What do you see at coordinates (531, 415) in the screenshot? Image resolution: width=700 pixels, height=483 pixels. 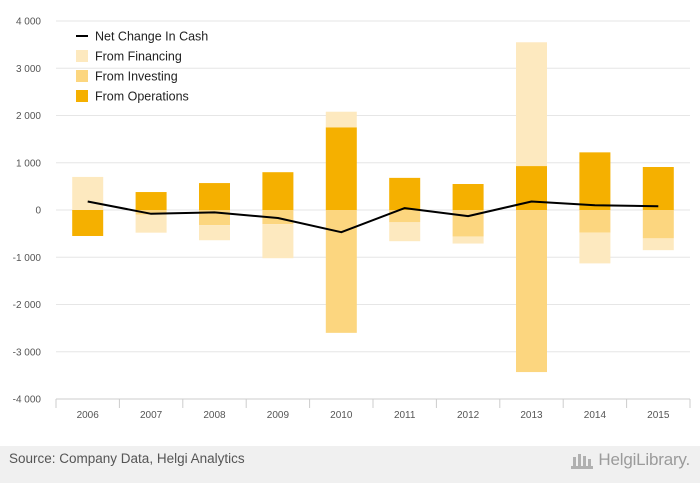 I see `x-tick-label: 2013` at bounding box center [531, 415].